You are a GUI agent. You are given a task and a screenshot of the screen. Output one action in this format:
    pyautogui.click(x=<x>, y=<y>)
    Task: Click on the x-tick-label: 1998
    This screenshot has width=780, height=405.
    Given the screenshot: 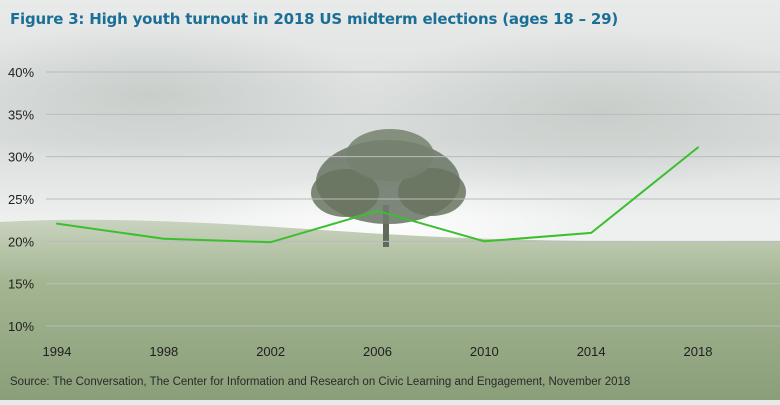 What is the action you would take?
    pyautogui.click(x=163, y=351)
    